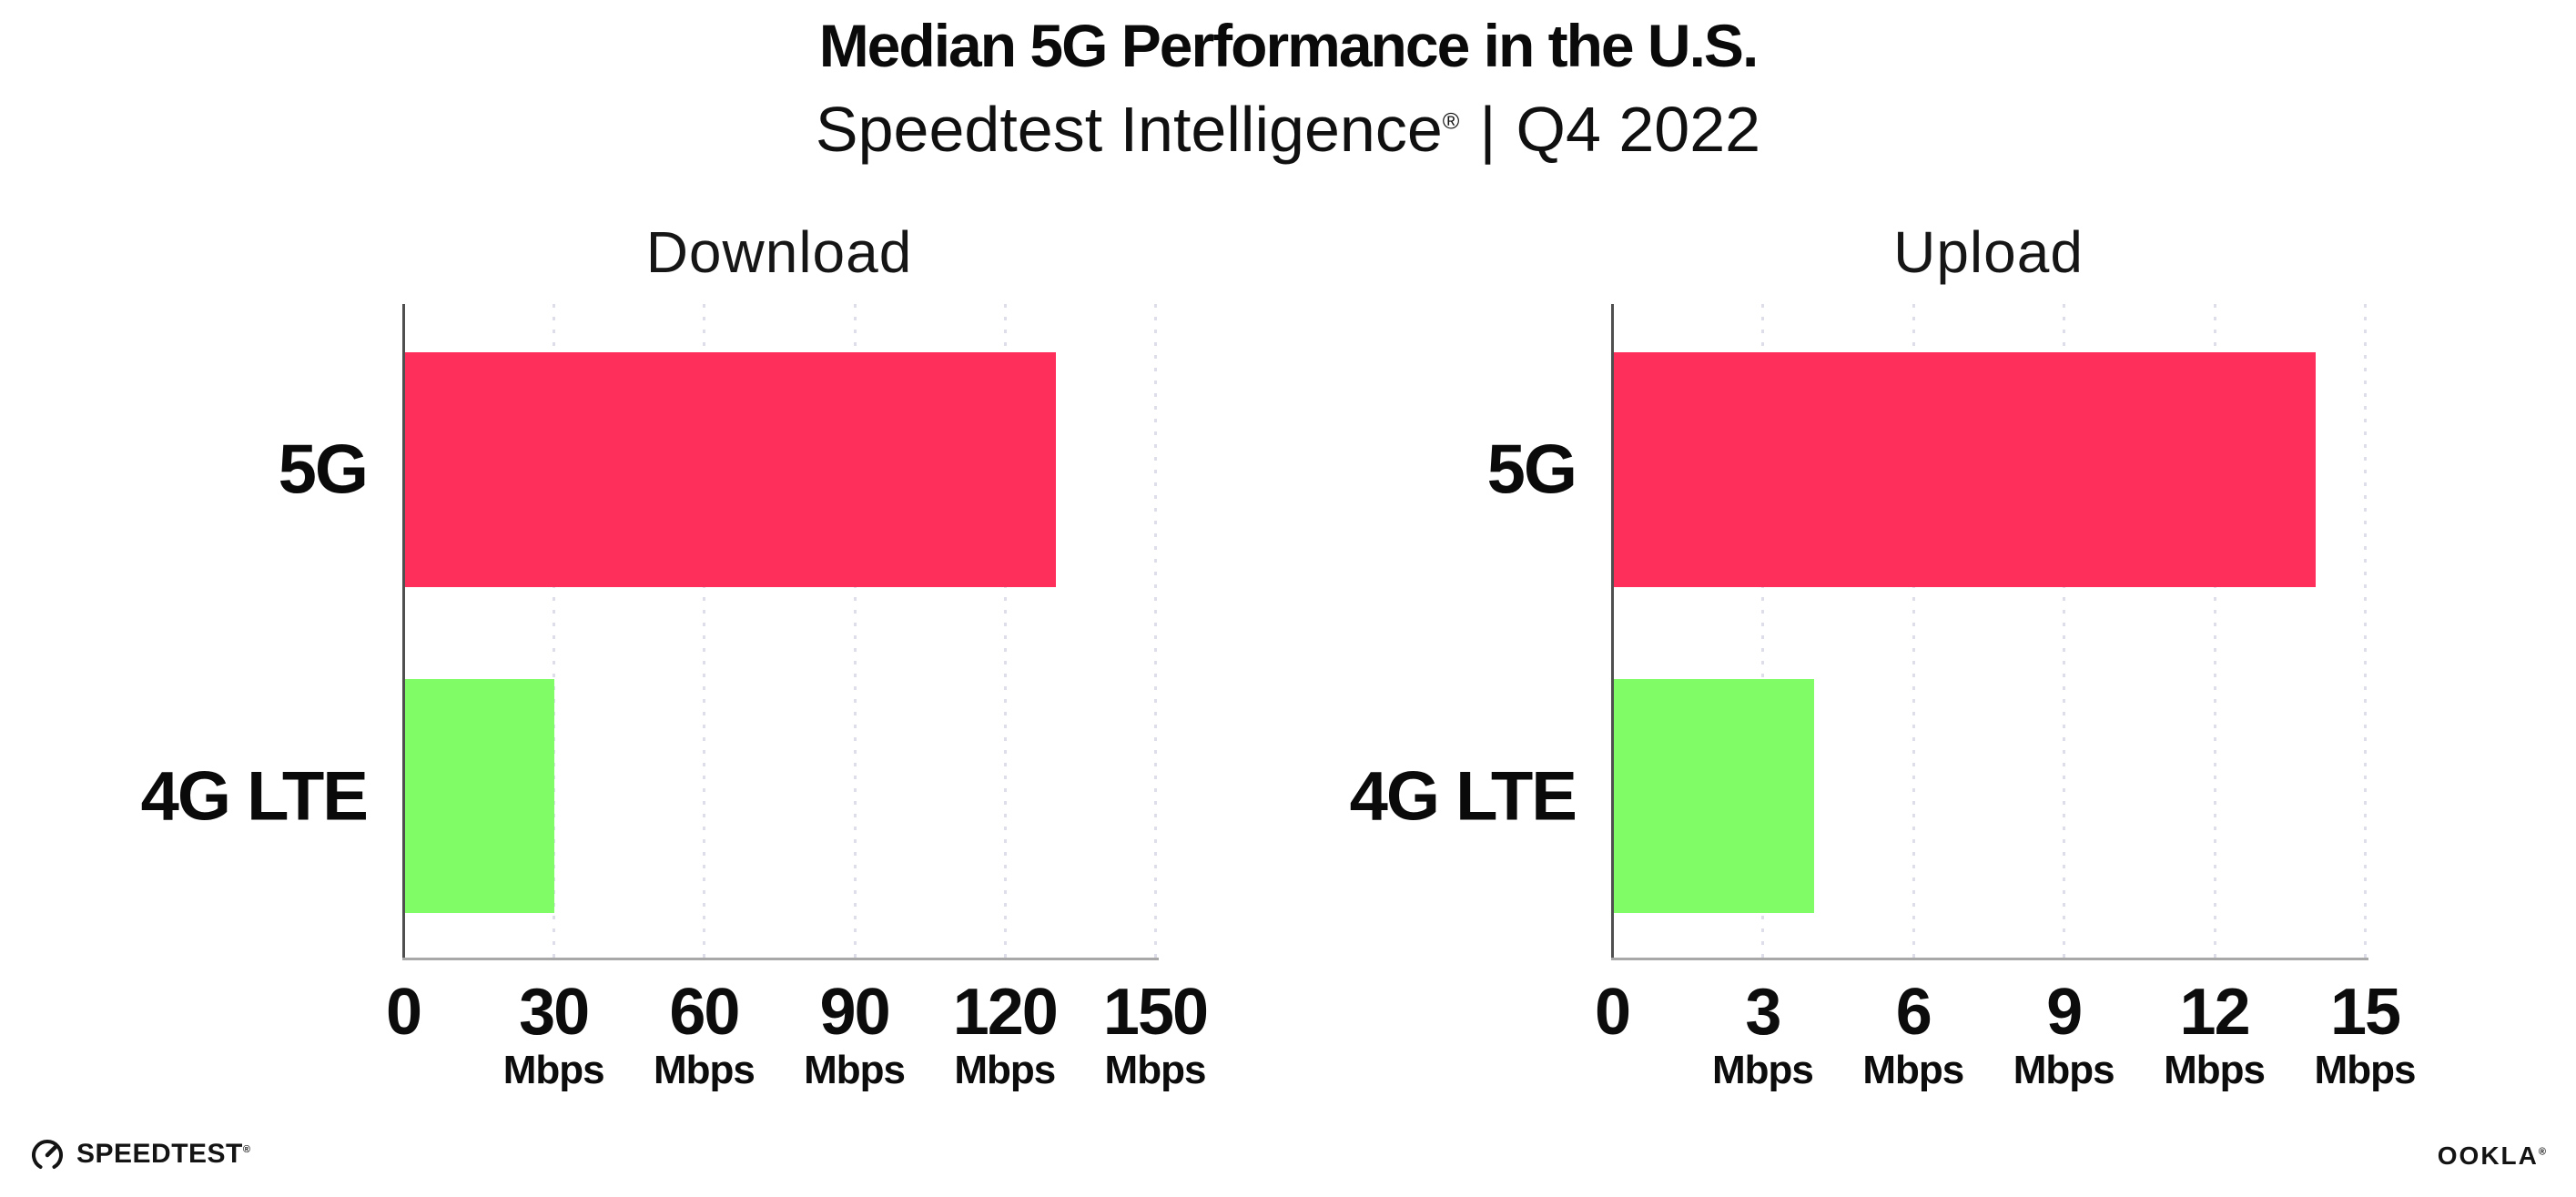 The width and height of the screenshot is (2576, 1197). Describe the element at coordinates (323, 470) in the screenshot. I see `download-category-label-5g: 5G` at that location.